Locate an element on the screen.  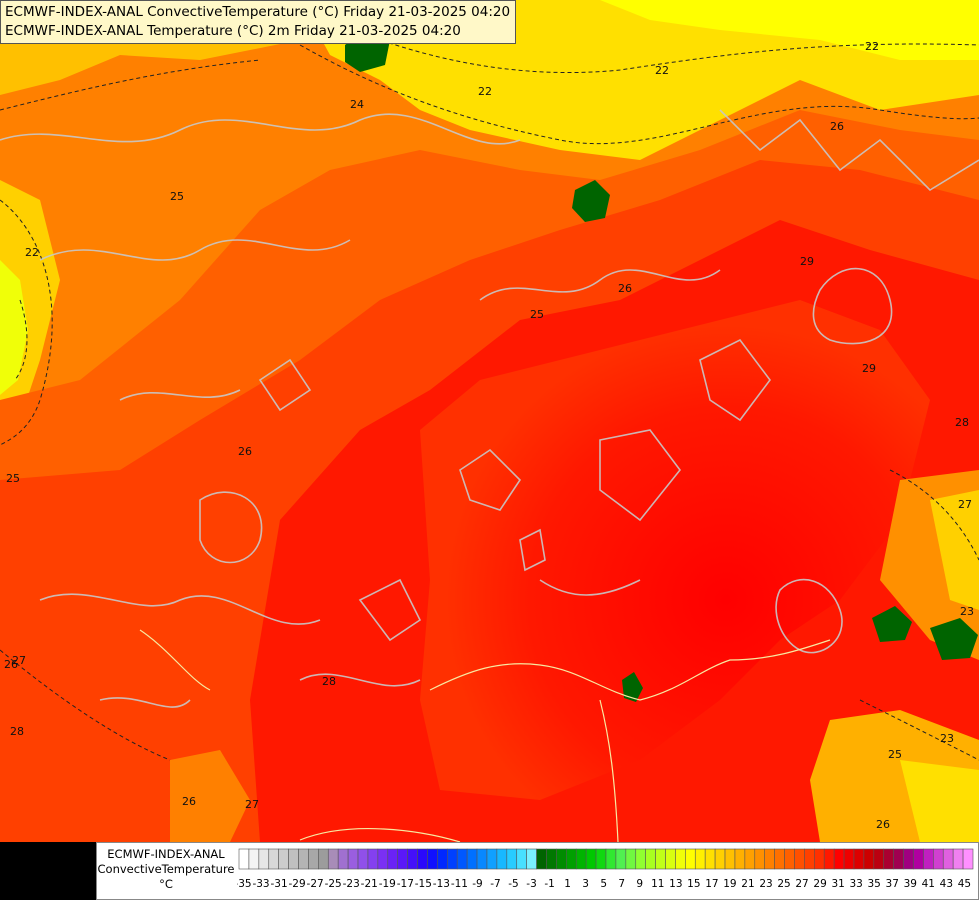
legend-tick-label: -7 is located at coordinates (495, 884).